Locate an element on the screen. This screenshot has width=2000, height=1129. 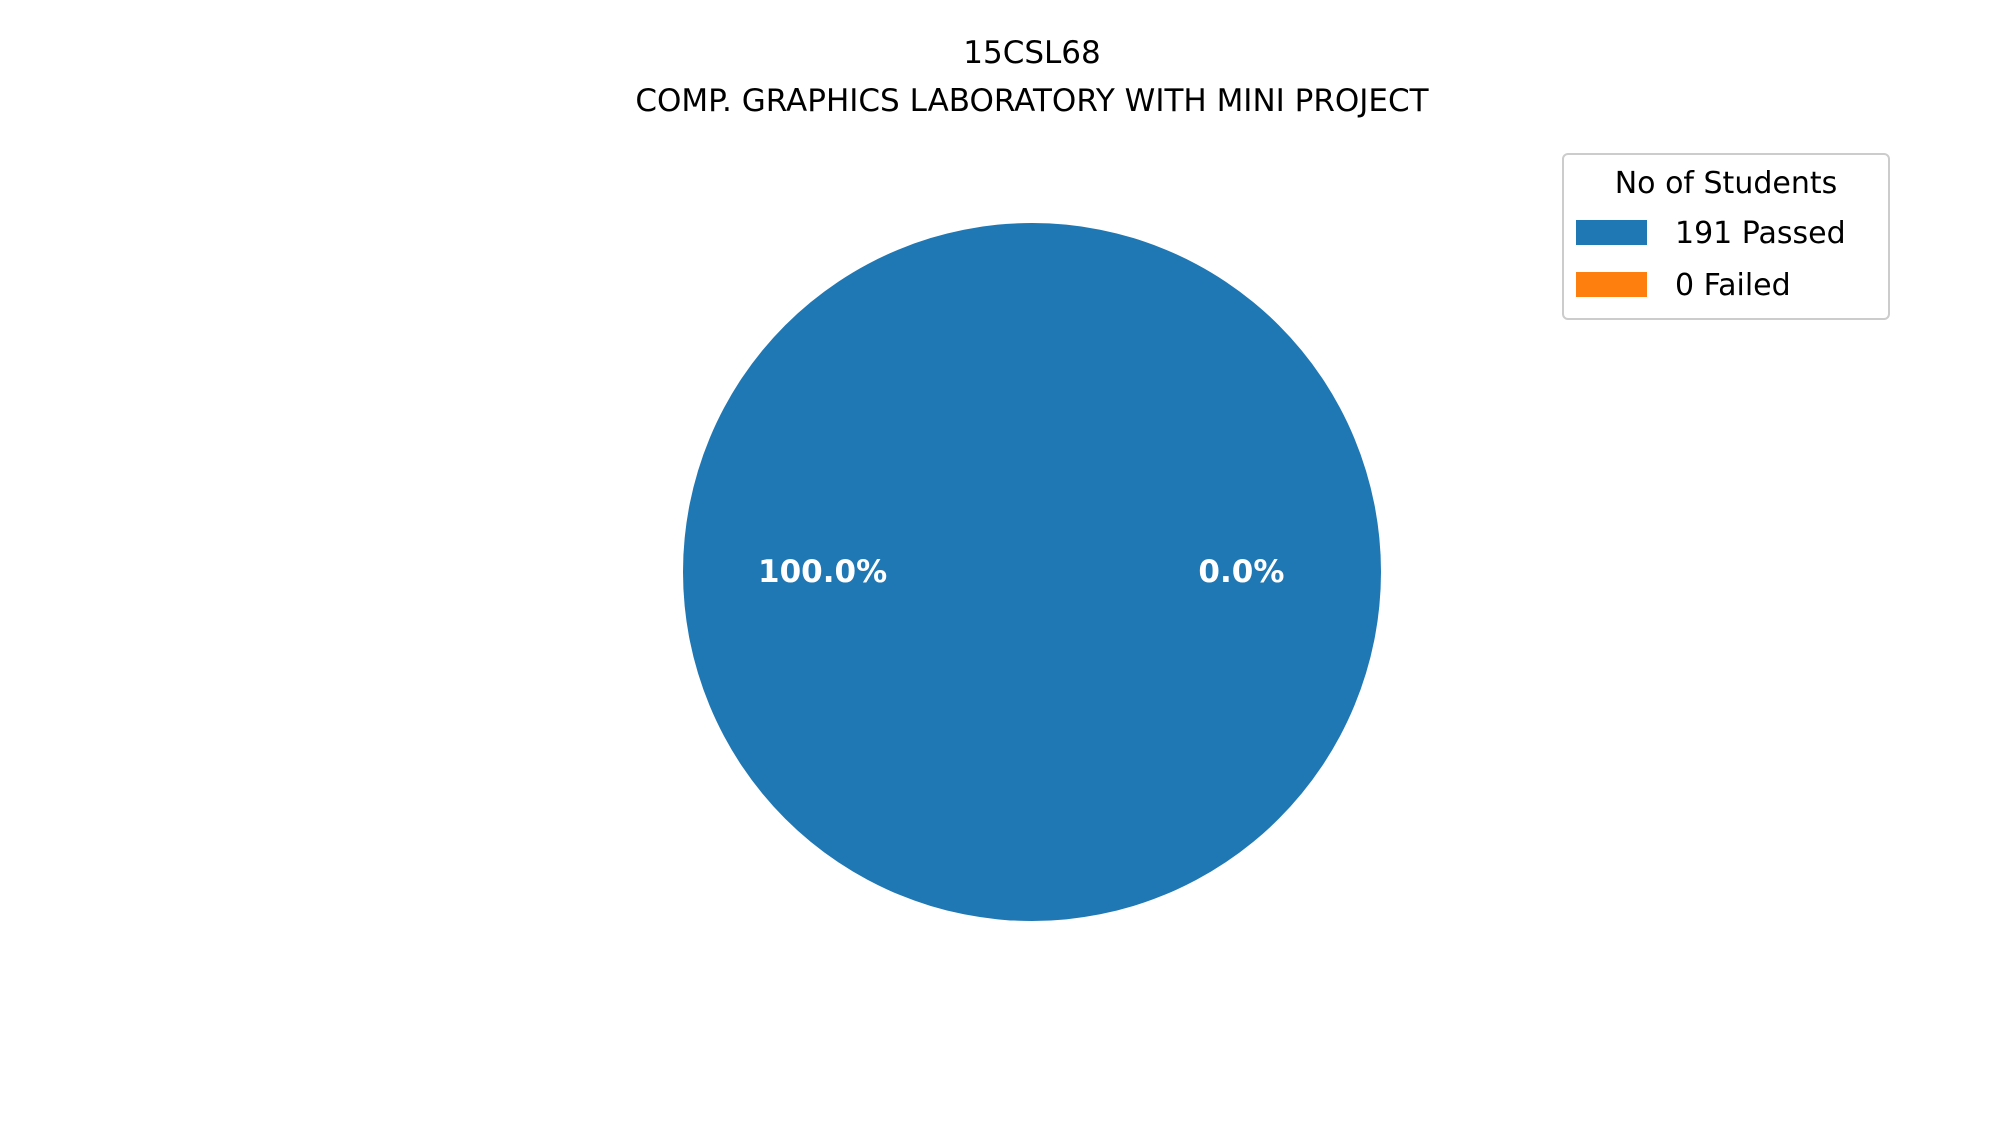
legend: No of Students 191 Passed 0 Failed is located at coordinates (1726, 236).